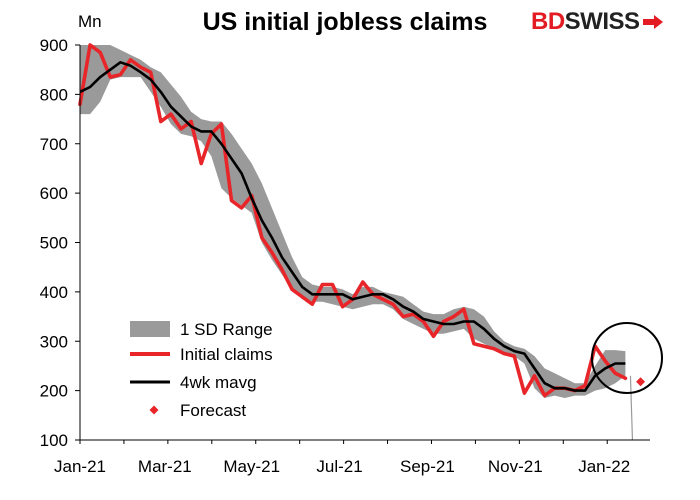 Image resolution: width=700 pixels, height=500 pixels. What do you see at coordinates (54, 144) in the screenshot?
I see `y-tick-label: 700` at bounding box center [54, 144].